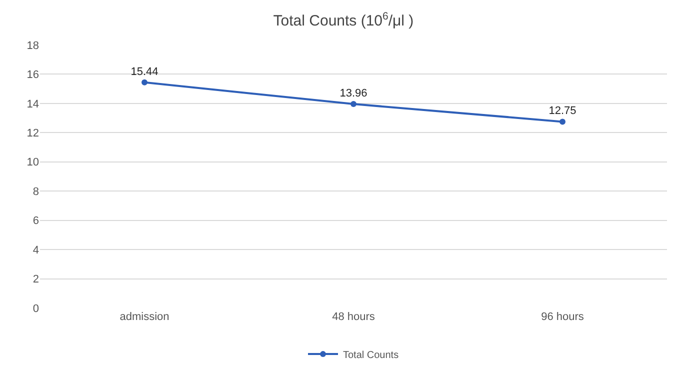  What do you see at coordinates (144, 72) in the screenshot?
I see `data-label: 15.44` at bounding box center [144, 72].